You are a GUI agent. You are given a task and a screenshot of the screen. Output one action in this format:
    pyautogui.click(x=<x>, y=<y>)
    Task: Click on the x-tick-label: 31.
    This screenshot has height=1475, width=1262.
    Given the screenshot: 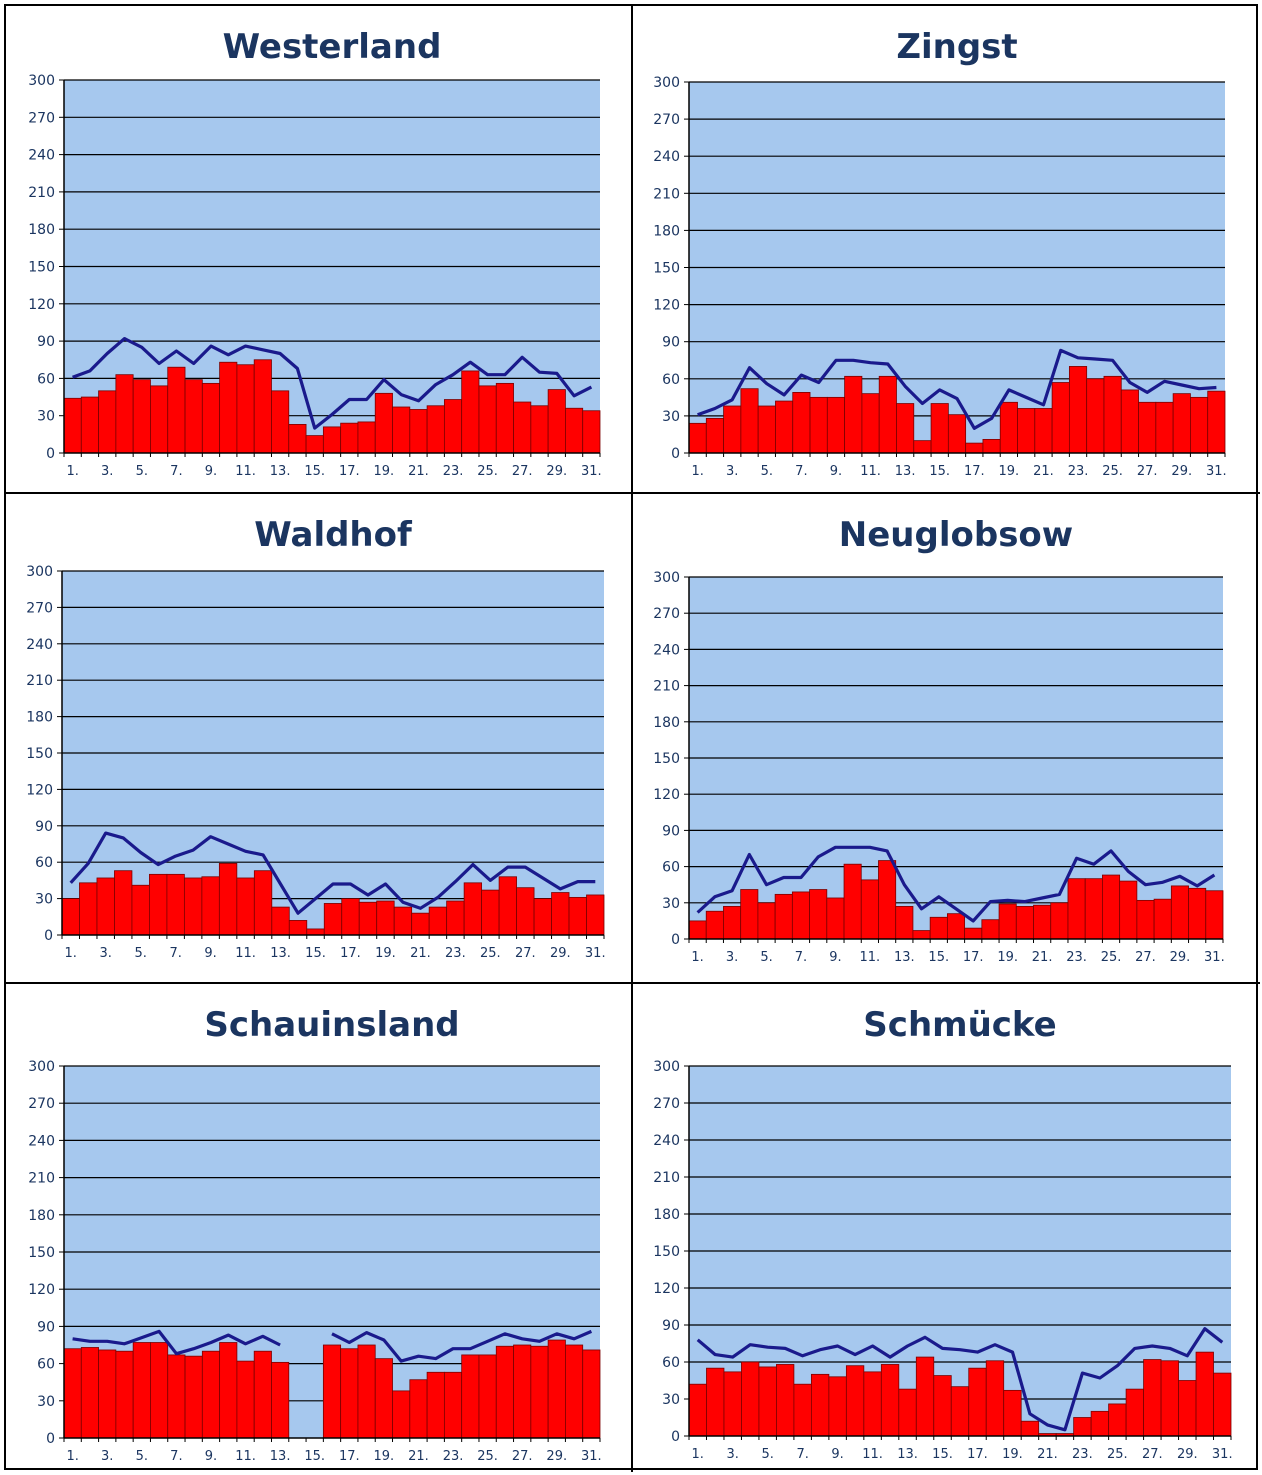 What is the action you would take?
    pyautogui.click(x=591, y=1456)
    